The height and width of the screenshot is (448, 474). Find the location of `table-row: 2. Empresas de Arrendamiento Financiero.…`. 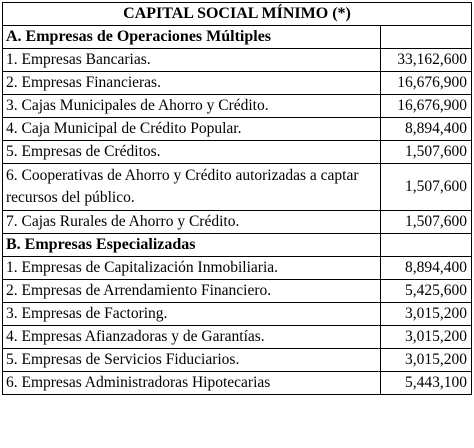

table-row: 2. Empresas de Arrendamiento Financiero.… is located at coordinates (237, 291).